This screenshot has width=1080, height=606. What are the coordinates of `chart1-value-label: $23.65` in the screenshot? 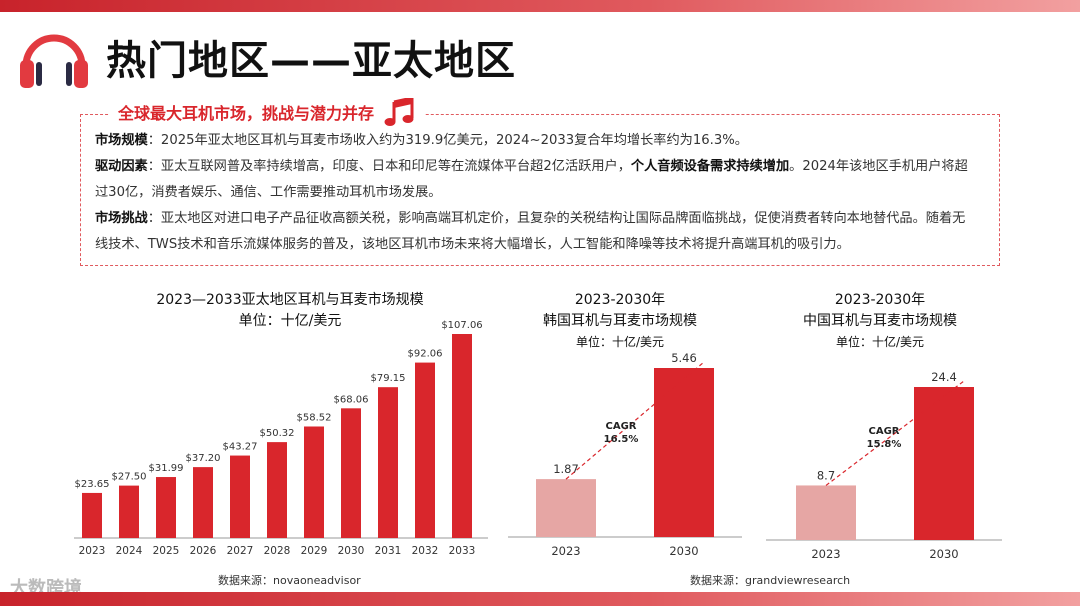 It's located at (92, 484).